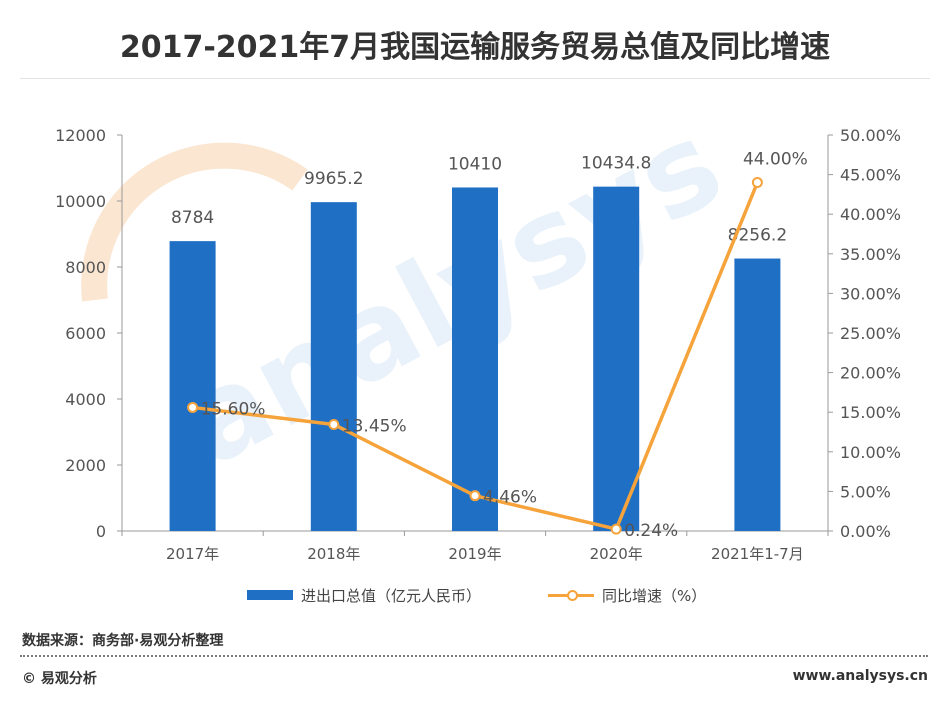 The image size is (950, 714). Describe the element at coordinates (59, 679) in the screenshot. I see `brand-footer: © 易观分析` at that location.